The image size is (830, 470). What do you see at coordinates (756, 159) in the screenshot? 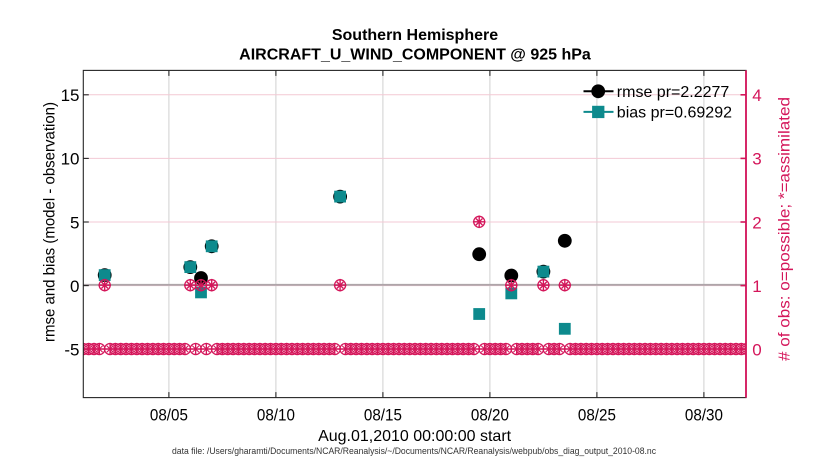
I see `svg-text: 3` at bounding box center [756, 159].